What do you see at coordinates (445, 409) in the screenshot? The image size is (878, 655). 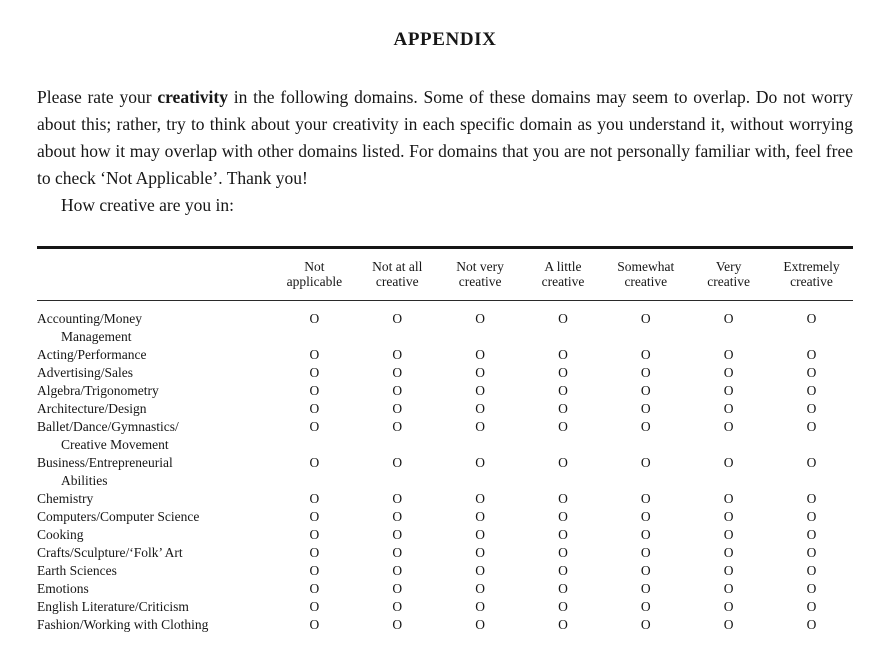 I see `table-row: Architecture/Design O O O O O O O` at bounding box center [445, 409].